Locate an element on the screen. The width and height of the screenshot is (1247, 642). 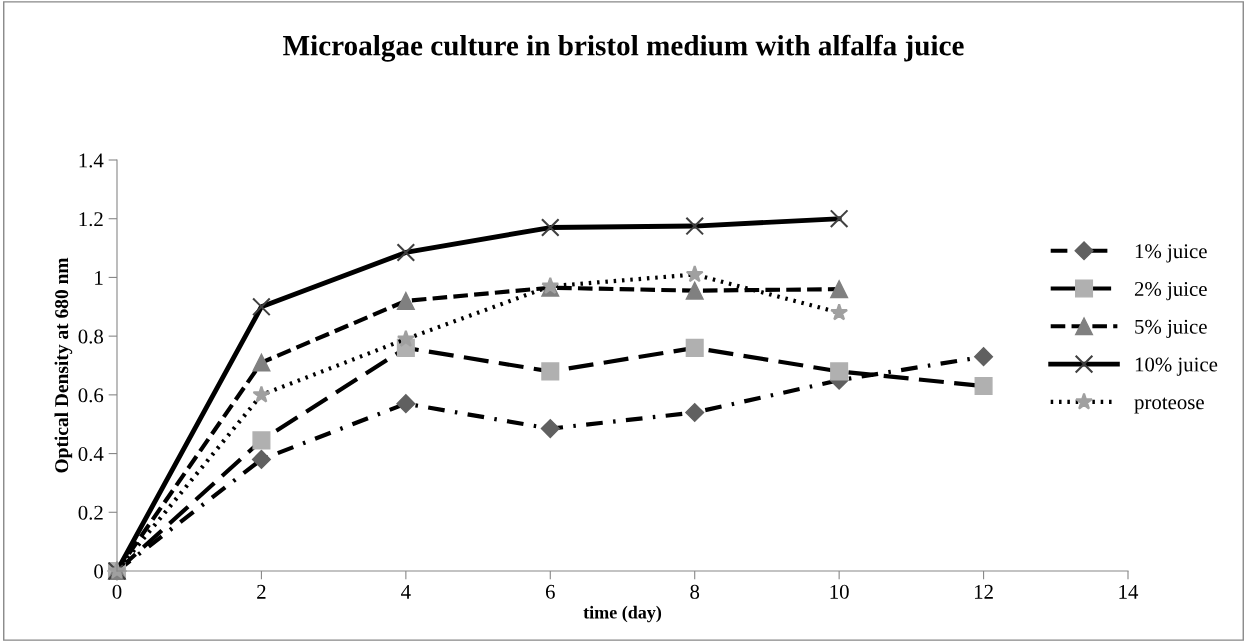
y-tick-label: 1.2 is located at coordinates (91, 219).